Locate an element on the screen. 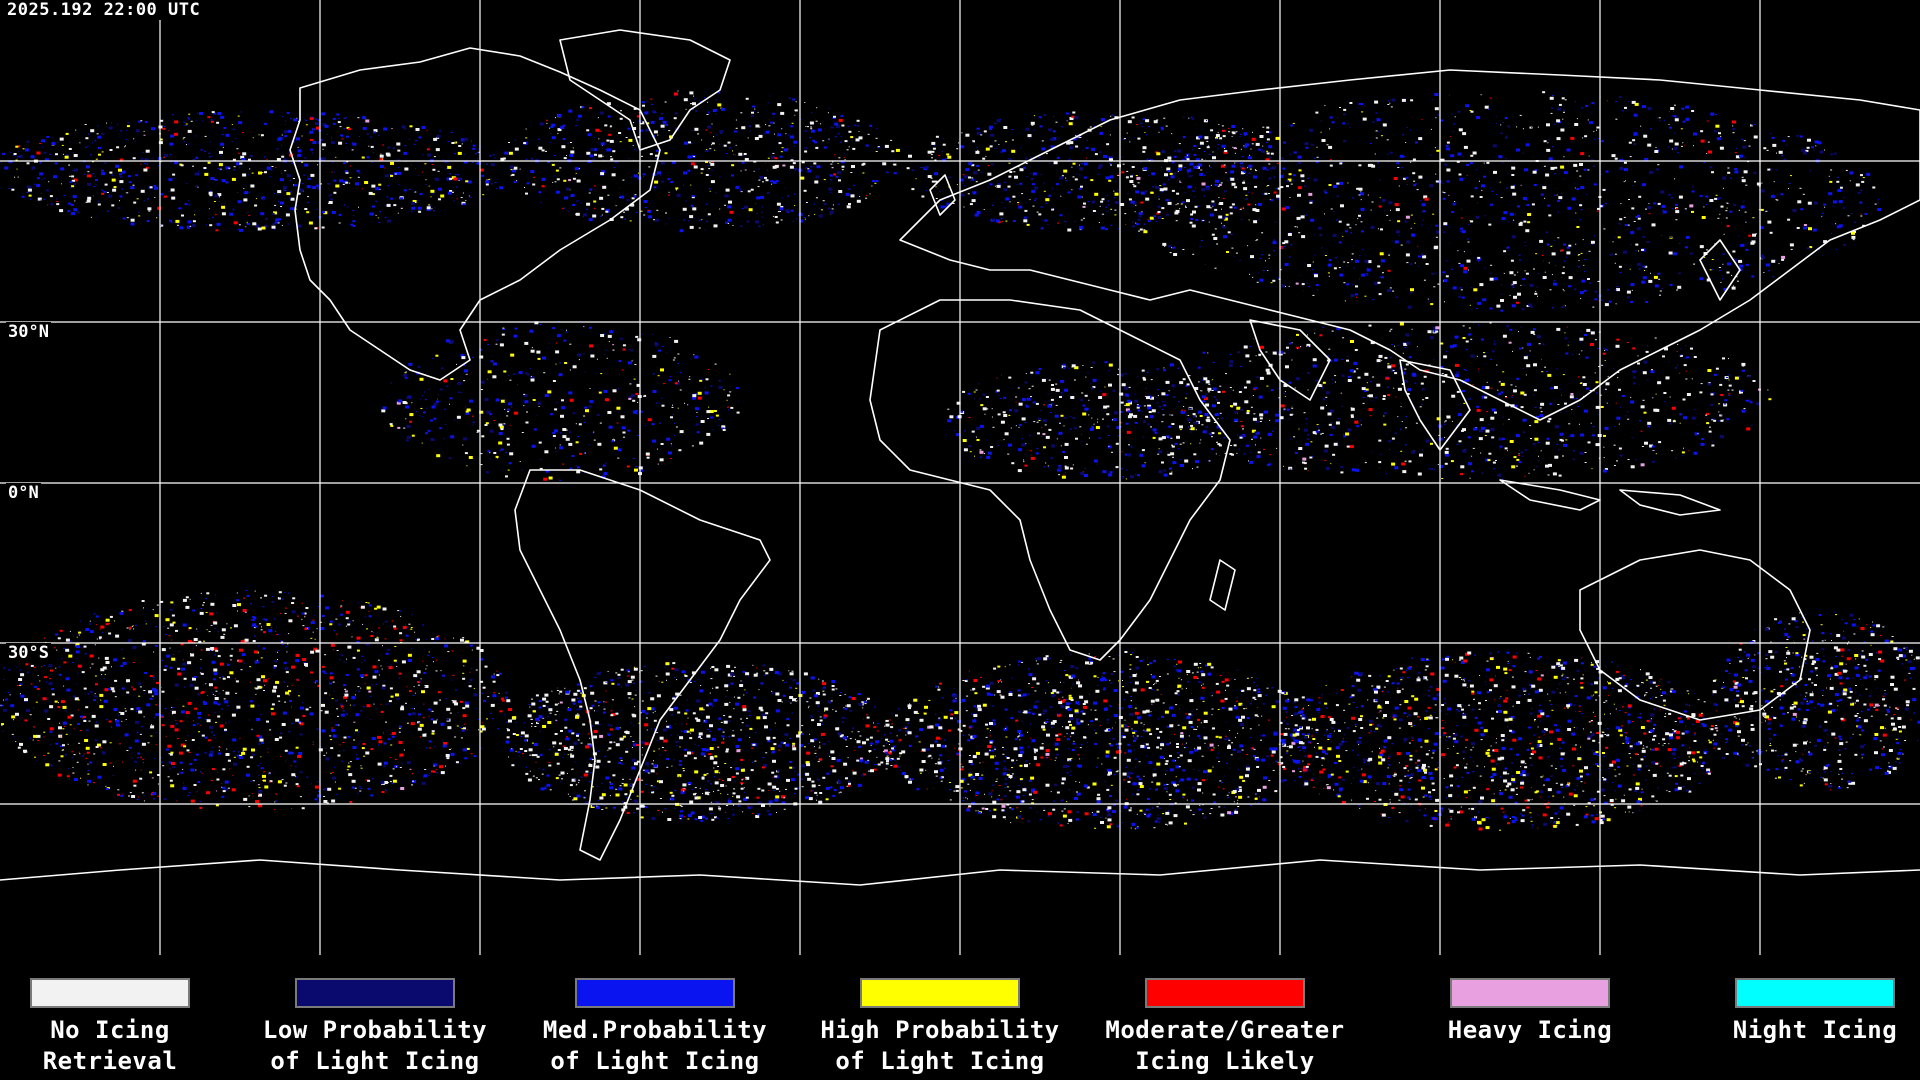 The width and height of the screenshot is (1920, 1080). legend-item-moderate-greater: Moderate/Greater Icing Likely is located at coordinates (1225, 1027).